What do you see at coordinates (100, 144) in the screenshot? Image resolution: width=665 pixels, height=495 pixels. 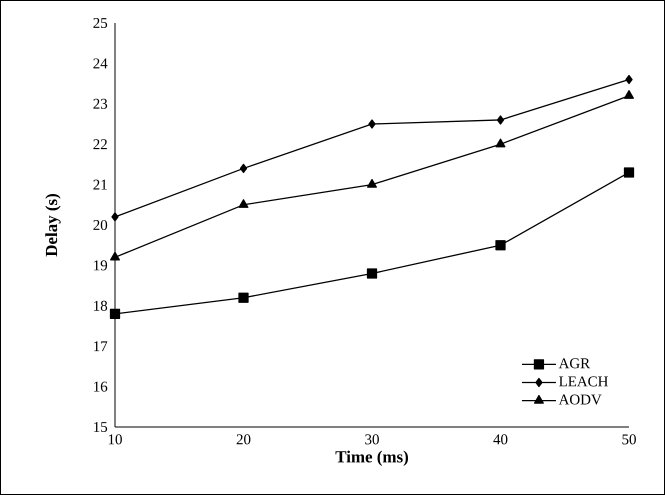 I see `y-tick-label: 22` at bounding box center [100, 144].